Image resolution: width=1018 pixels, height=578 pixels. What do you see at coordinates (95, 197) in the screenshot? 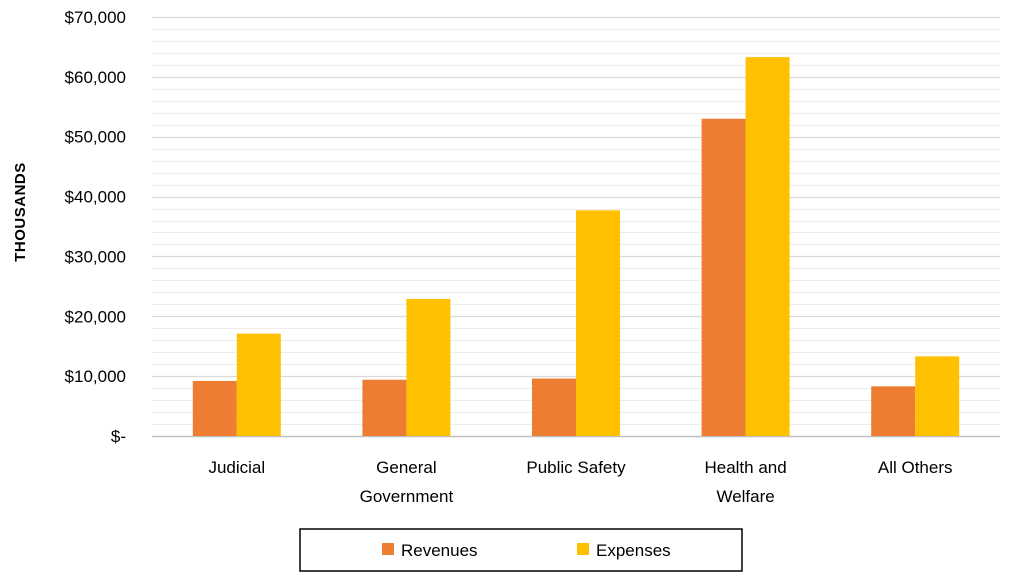
I see `y-tick-label: $40,000` at bounding box center [95, 197].